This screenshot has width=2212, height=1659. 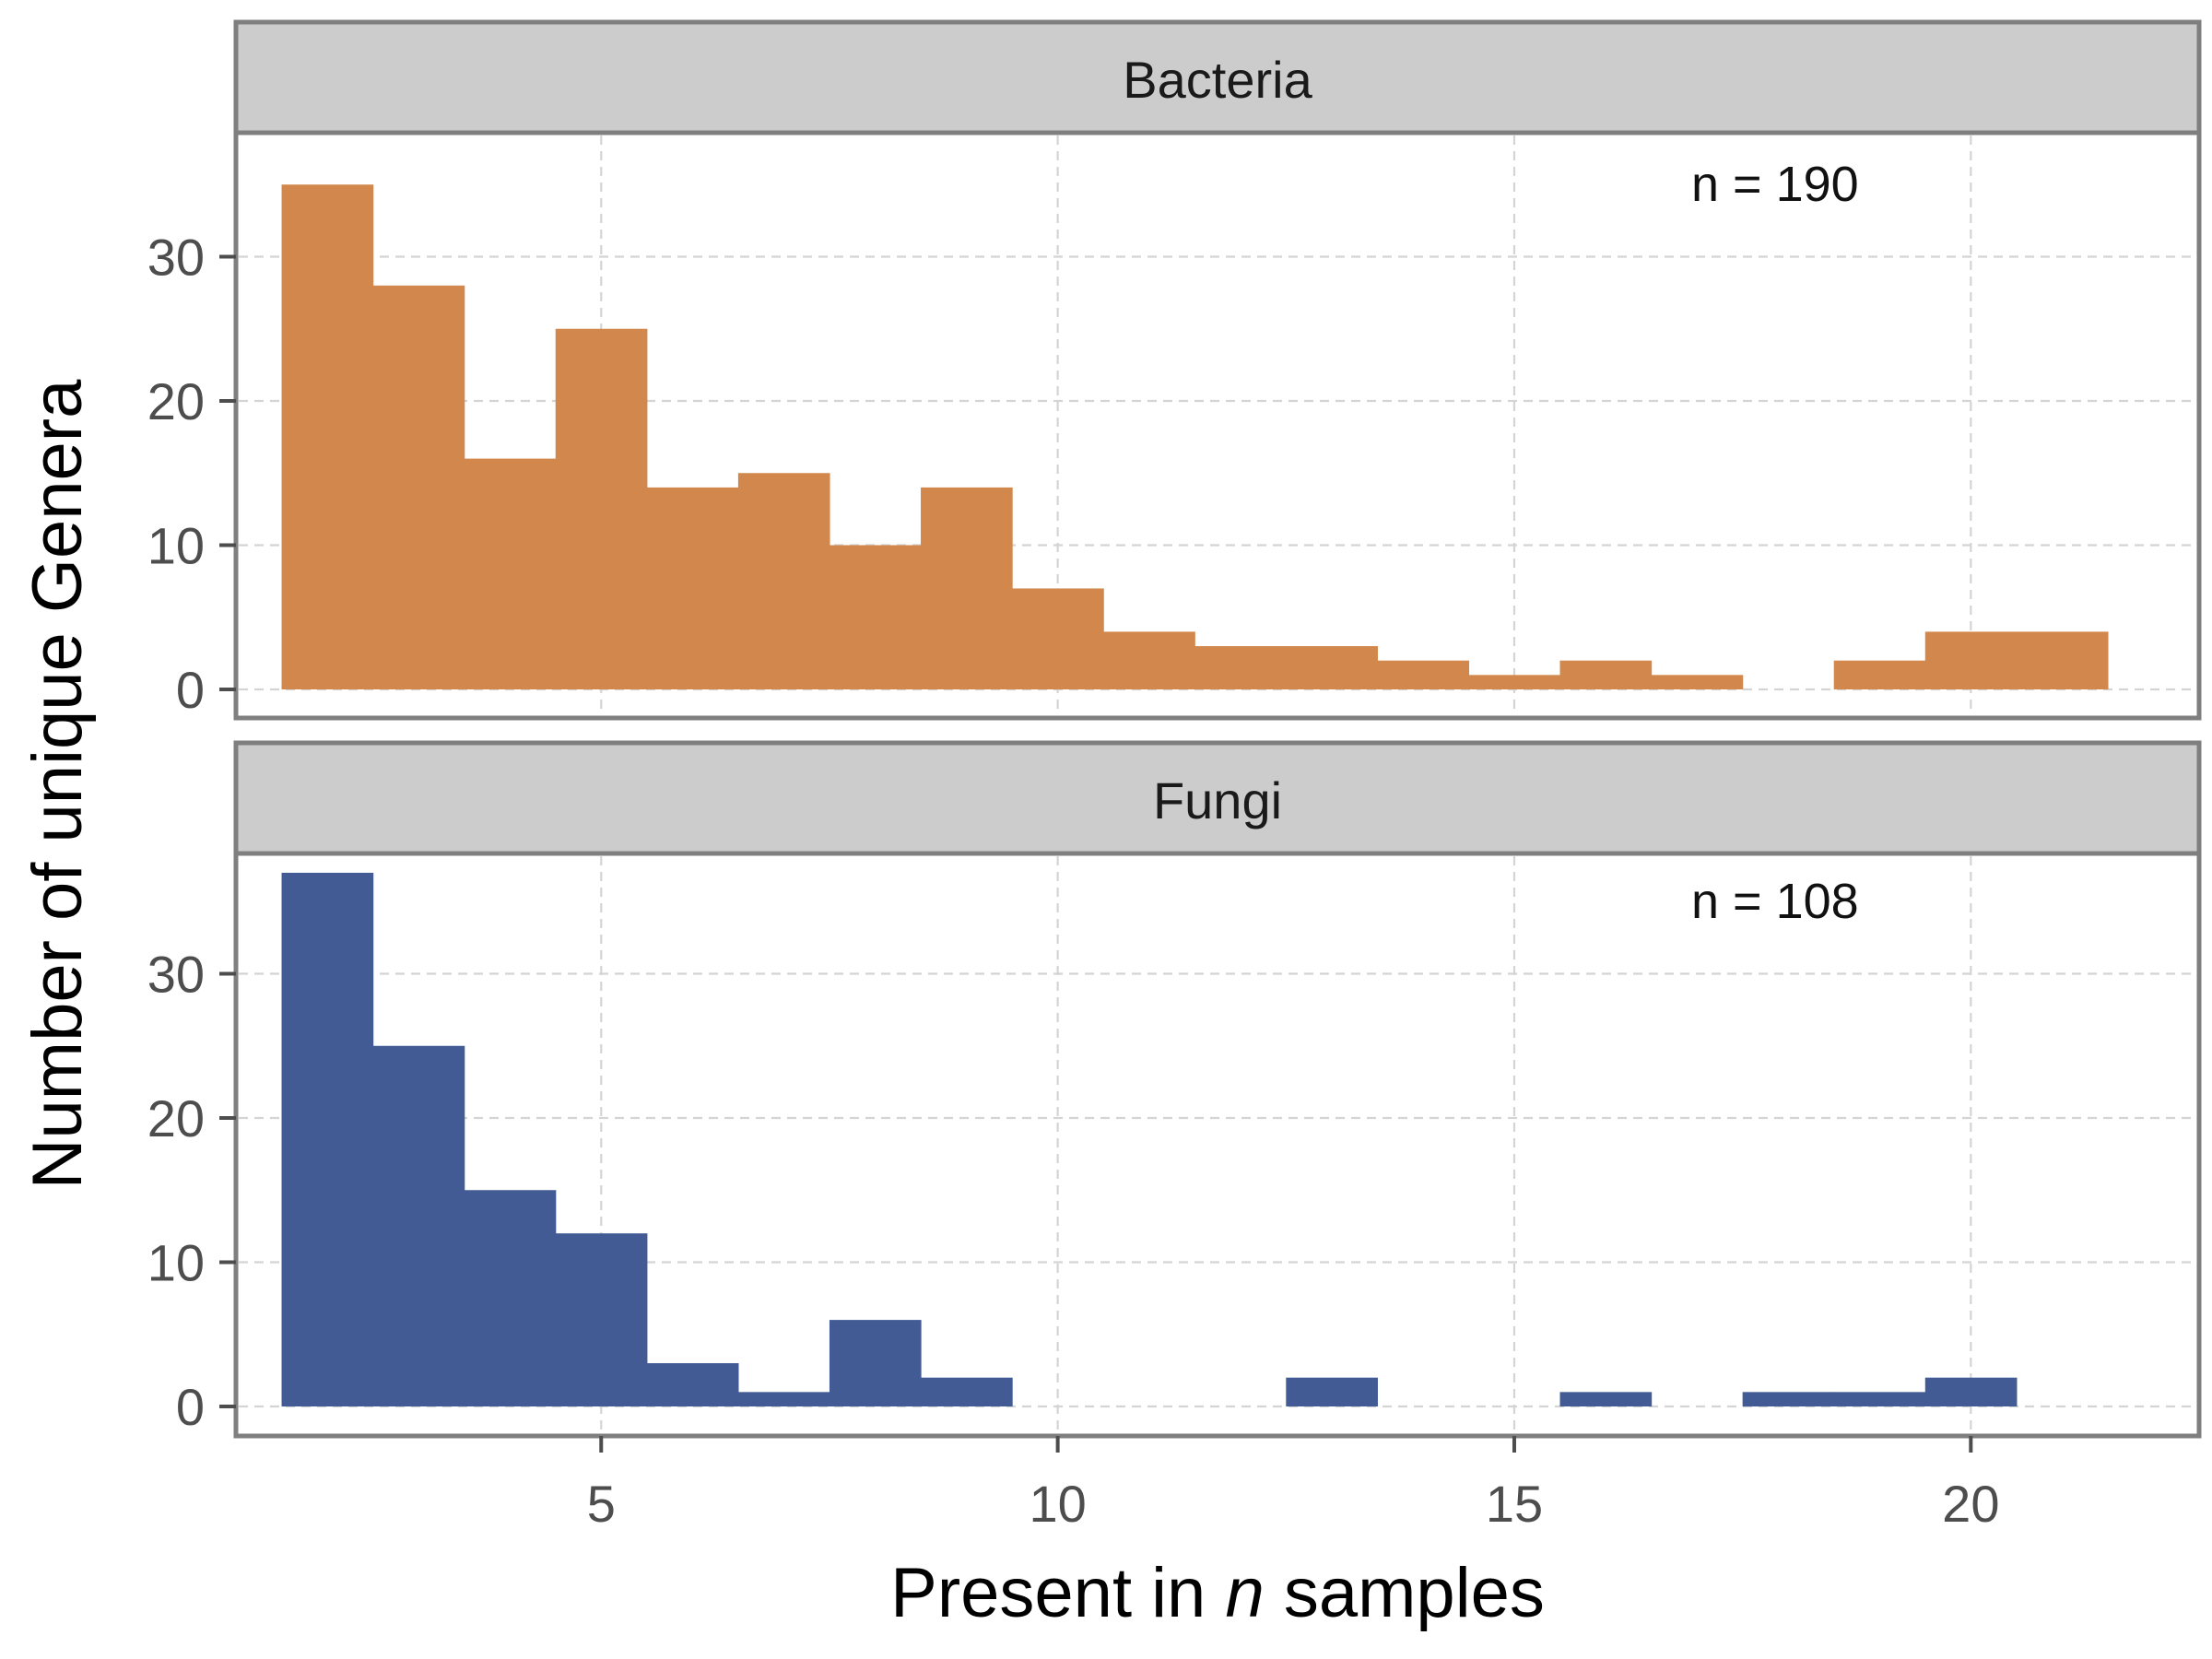 I want to click on strip-label-bacteria: Bacteria, so click(x=1217, y=80).